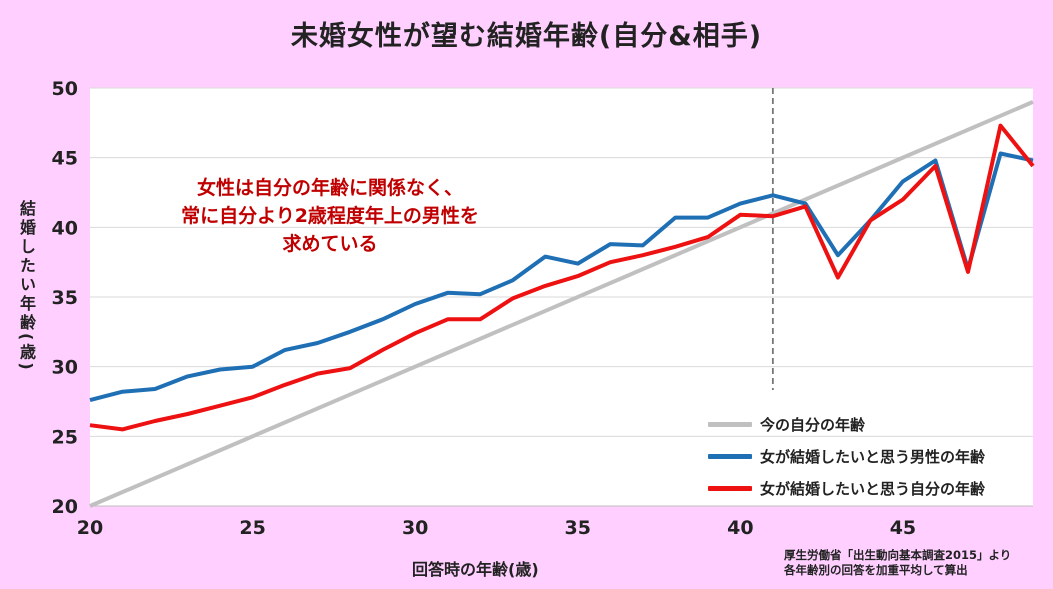 The image size is (1053, 589). I want to click on y-tick-label: 40, so click(65, 228).